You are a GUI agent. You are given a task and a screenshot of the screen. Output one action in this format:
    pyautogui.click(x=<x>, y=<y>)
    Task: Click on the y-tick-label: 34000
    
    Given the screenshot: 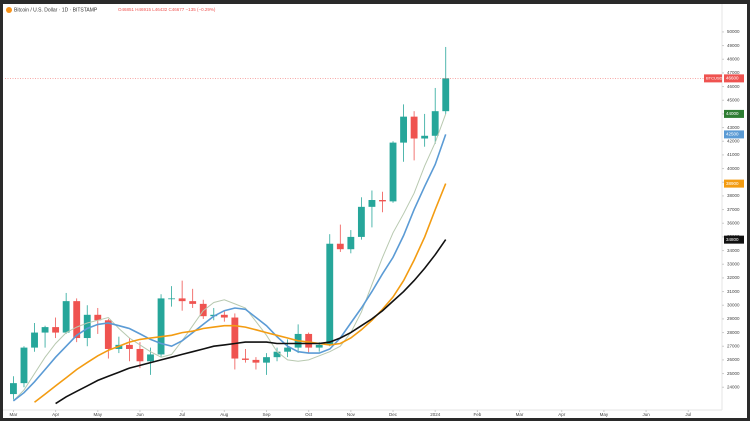 What is the action you would take?
    pyautogui.click(x=733, y=250)
    